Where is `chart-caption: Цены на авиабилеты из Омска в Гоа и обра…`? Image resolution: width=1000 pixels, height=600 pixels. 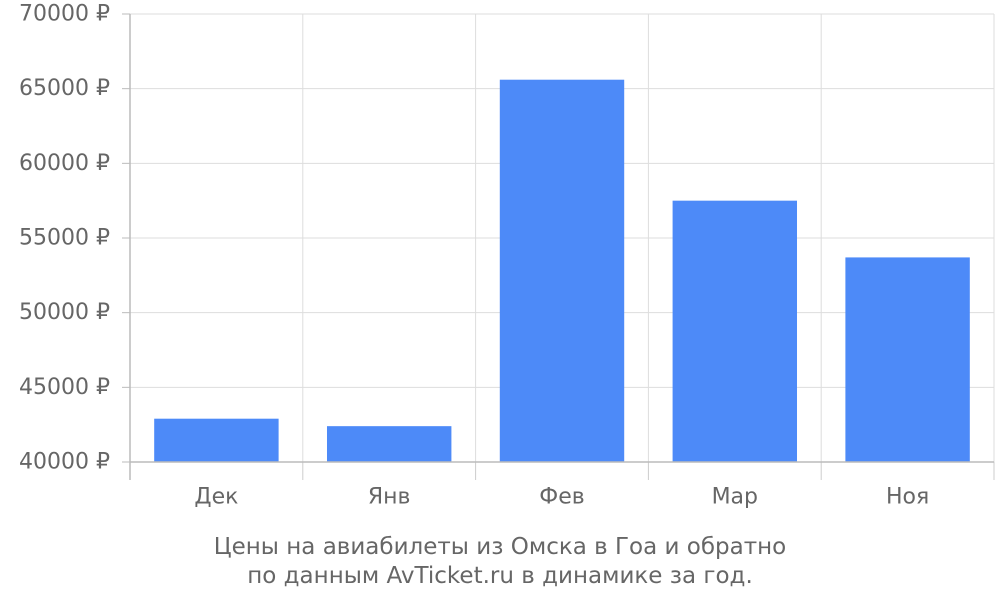
chart-caption: Цены на авиабилеты из Омска в Гоа и обра… is located at coordinates (500, 562).